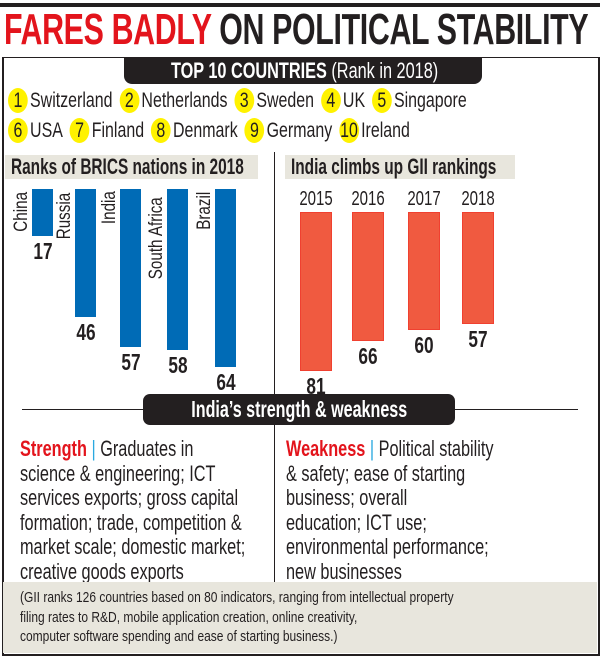  Describe the element at coordinates (424, 344) in the screenshot. I see `value-label: 60` at that location.